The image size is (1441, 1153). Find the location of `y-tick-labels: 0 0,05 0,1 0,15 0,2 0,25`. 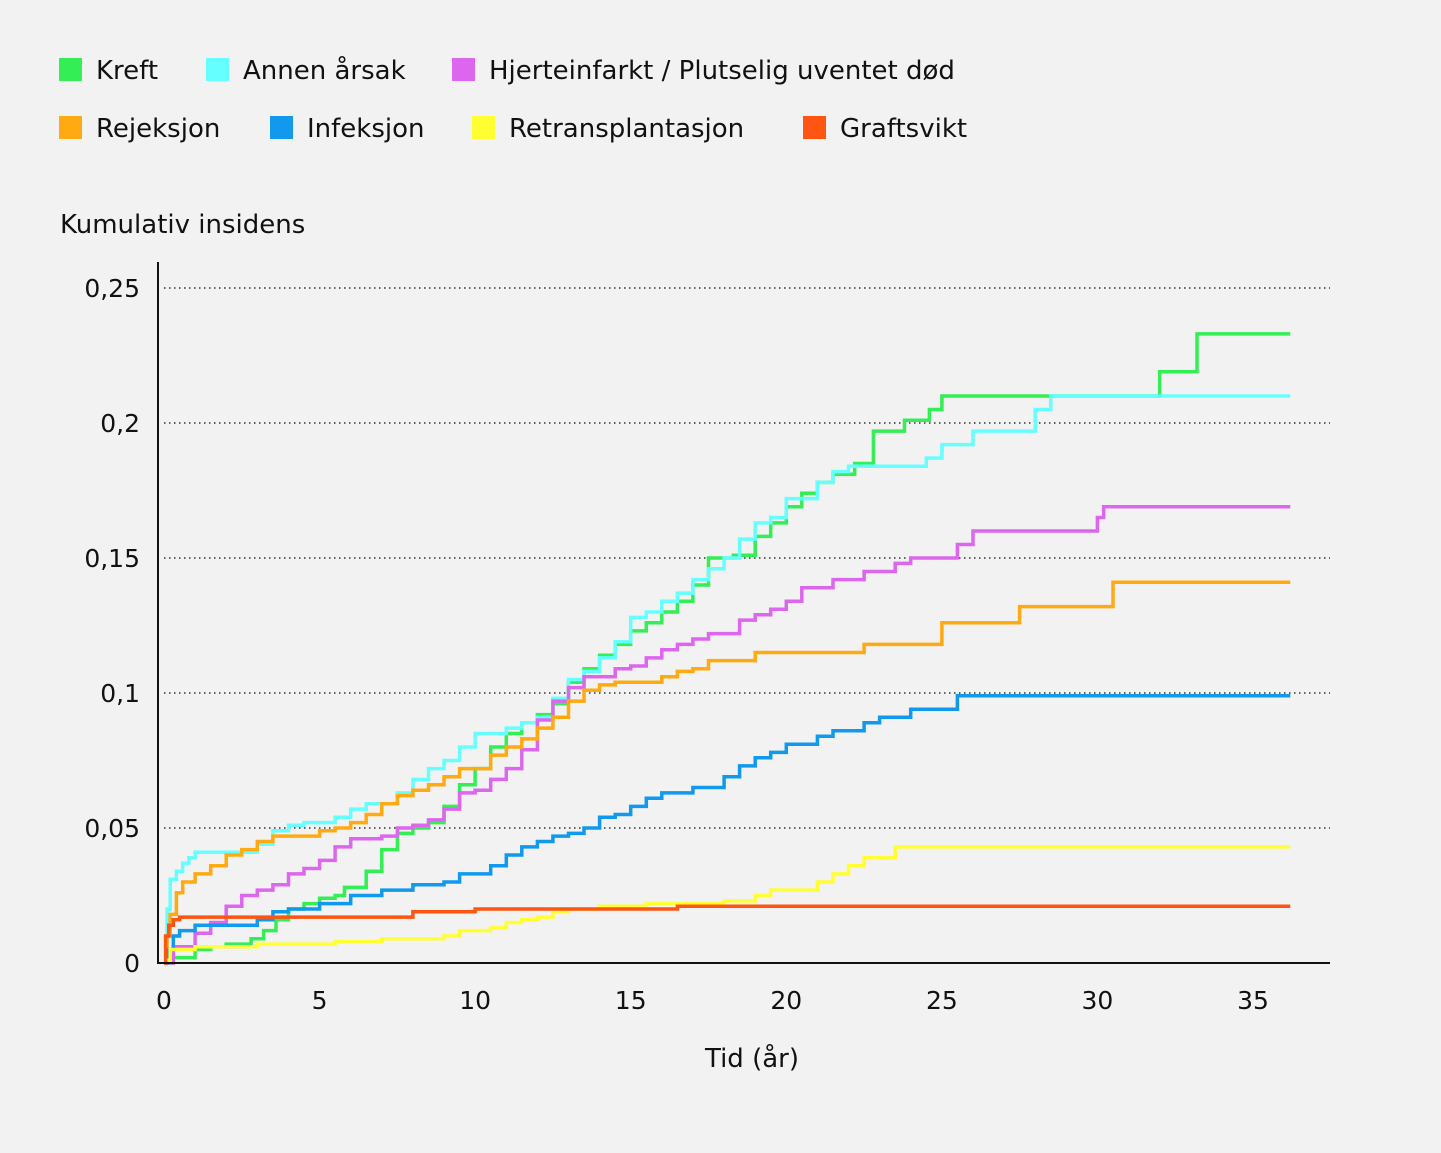

y-tick-labels: 0 0,05 0,1 0,15 0,2 0,25 is located at coordinates (112, 626).